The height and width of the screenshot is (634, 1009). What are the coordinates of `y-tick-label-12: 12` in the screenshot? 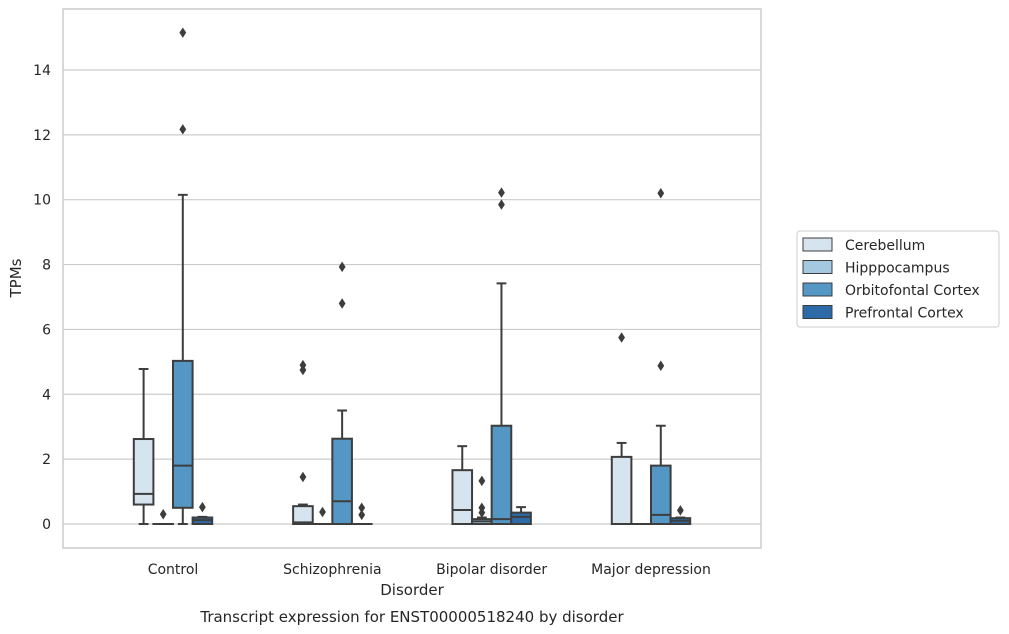 It's located at (42, 136).